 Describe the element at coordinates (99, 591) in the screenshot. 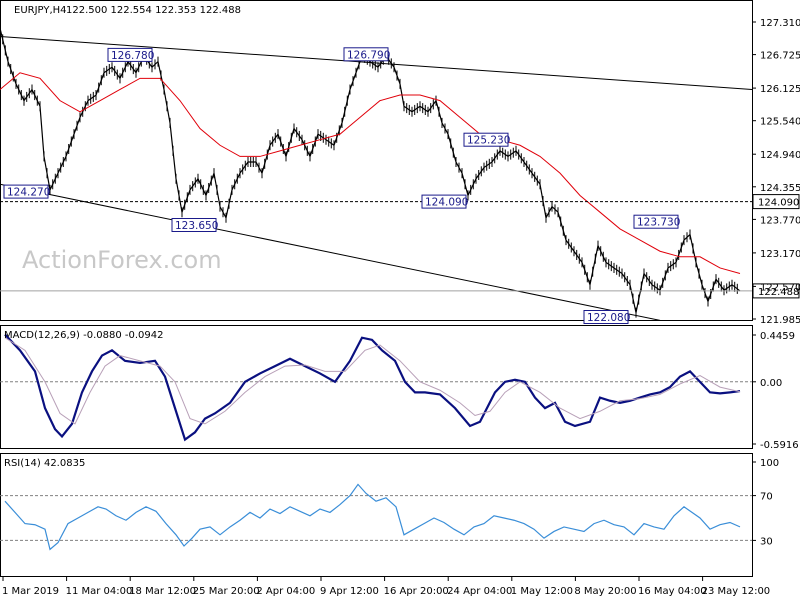

I see `x-axis-tick-label: 11 Mar 04:00` at that location.